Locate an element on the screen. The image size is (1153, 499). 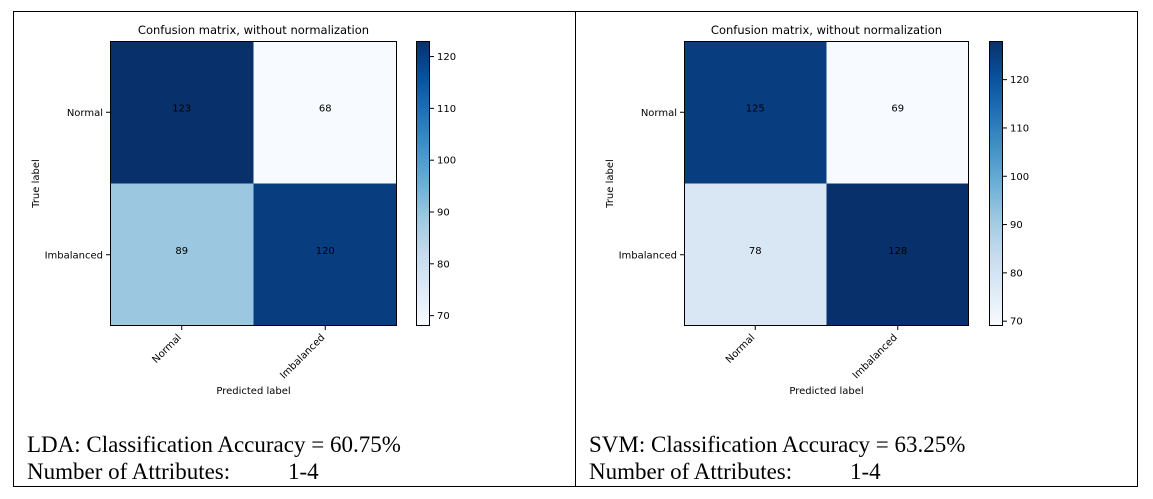
svm-attributes-label: Number of Attributes: is located at coordinates (691, 471).